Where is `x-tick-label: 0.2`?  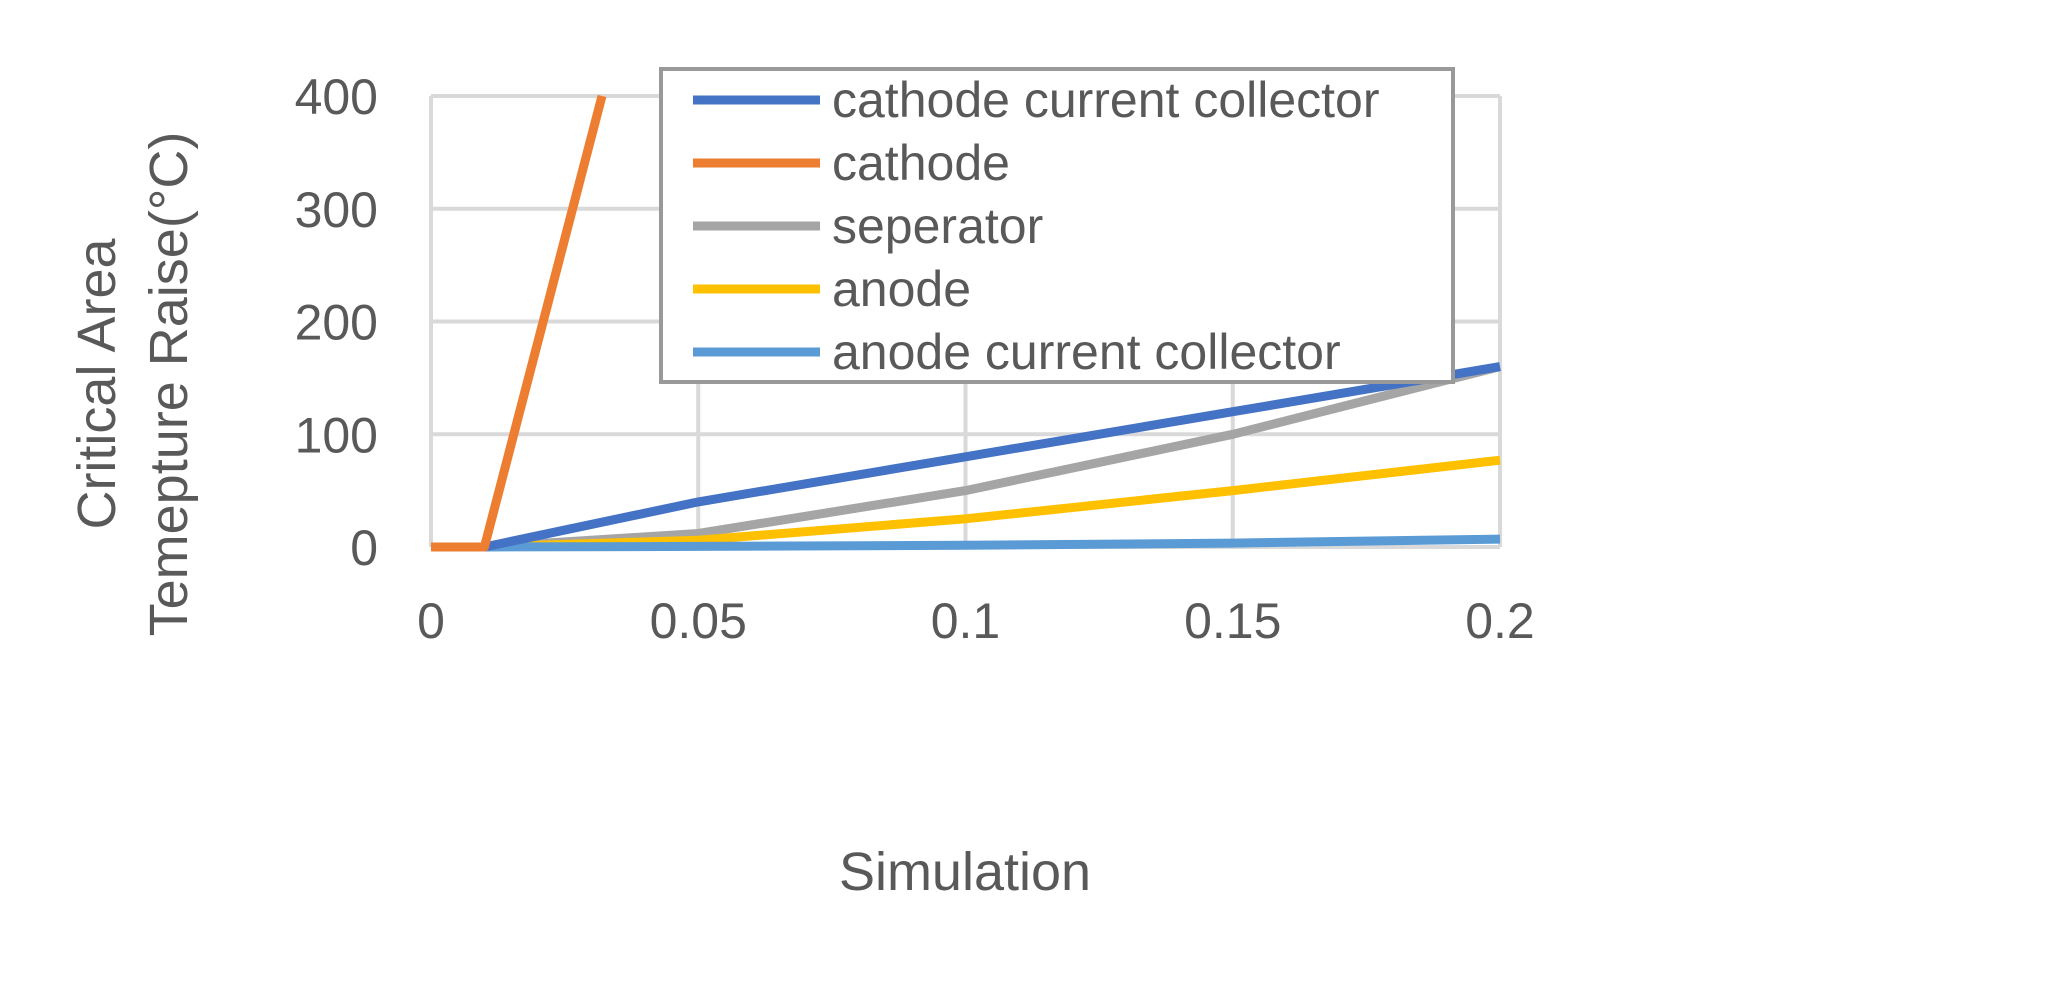
x-tick-label: 0.2 is located at coordinates (1500, 621).